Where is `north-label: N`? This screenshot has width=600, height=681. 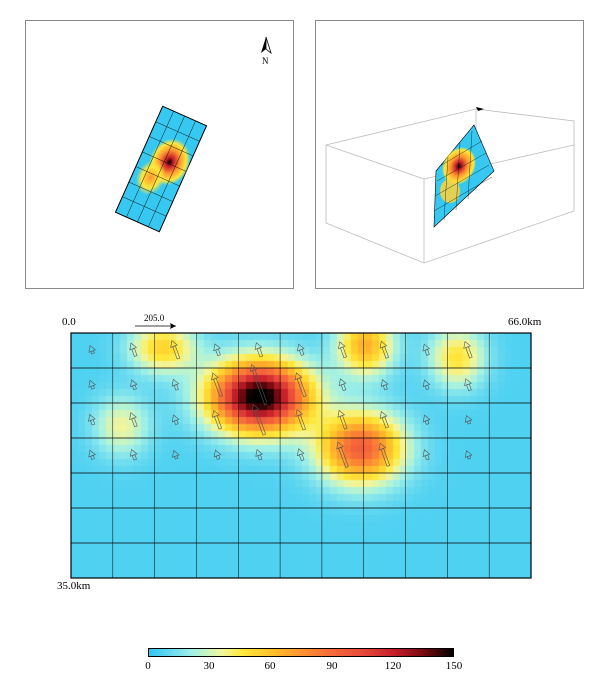 north-label: N is located at coordinates (265, 61).